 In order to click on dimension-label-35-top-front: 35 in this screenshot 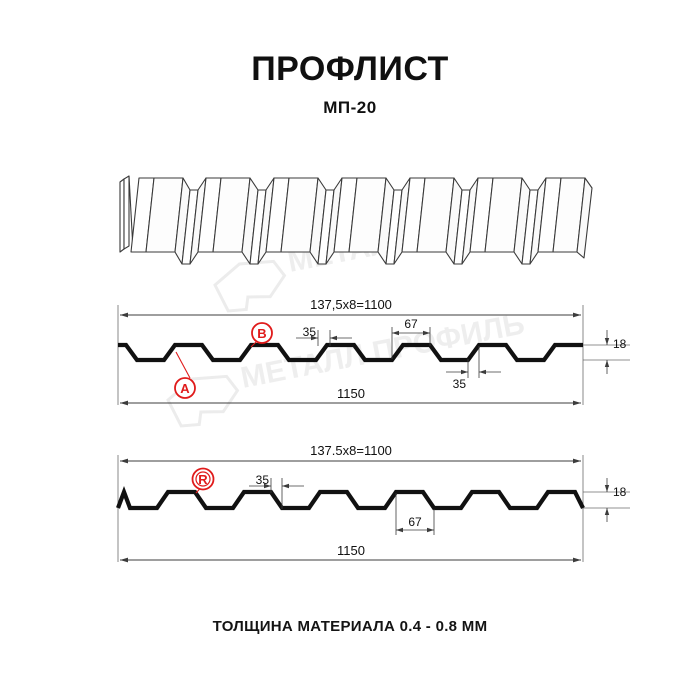, I will do `click(310, 332)`.